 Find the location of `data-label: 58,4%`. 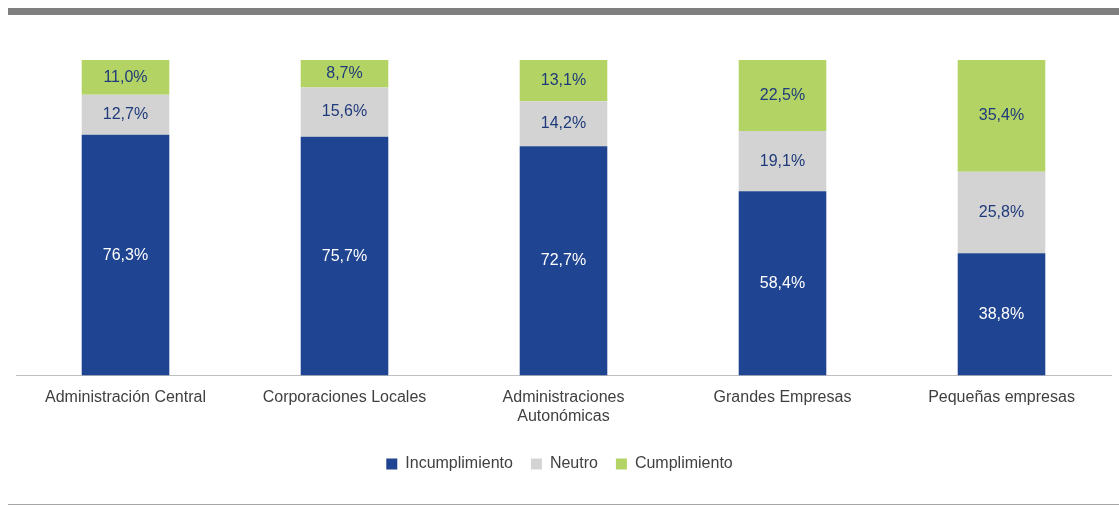

data-label: 58,4% is located at coordinates (782, 282).